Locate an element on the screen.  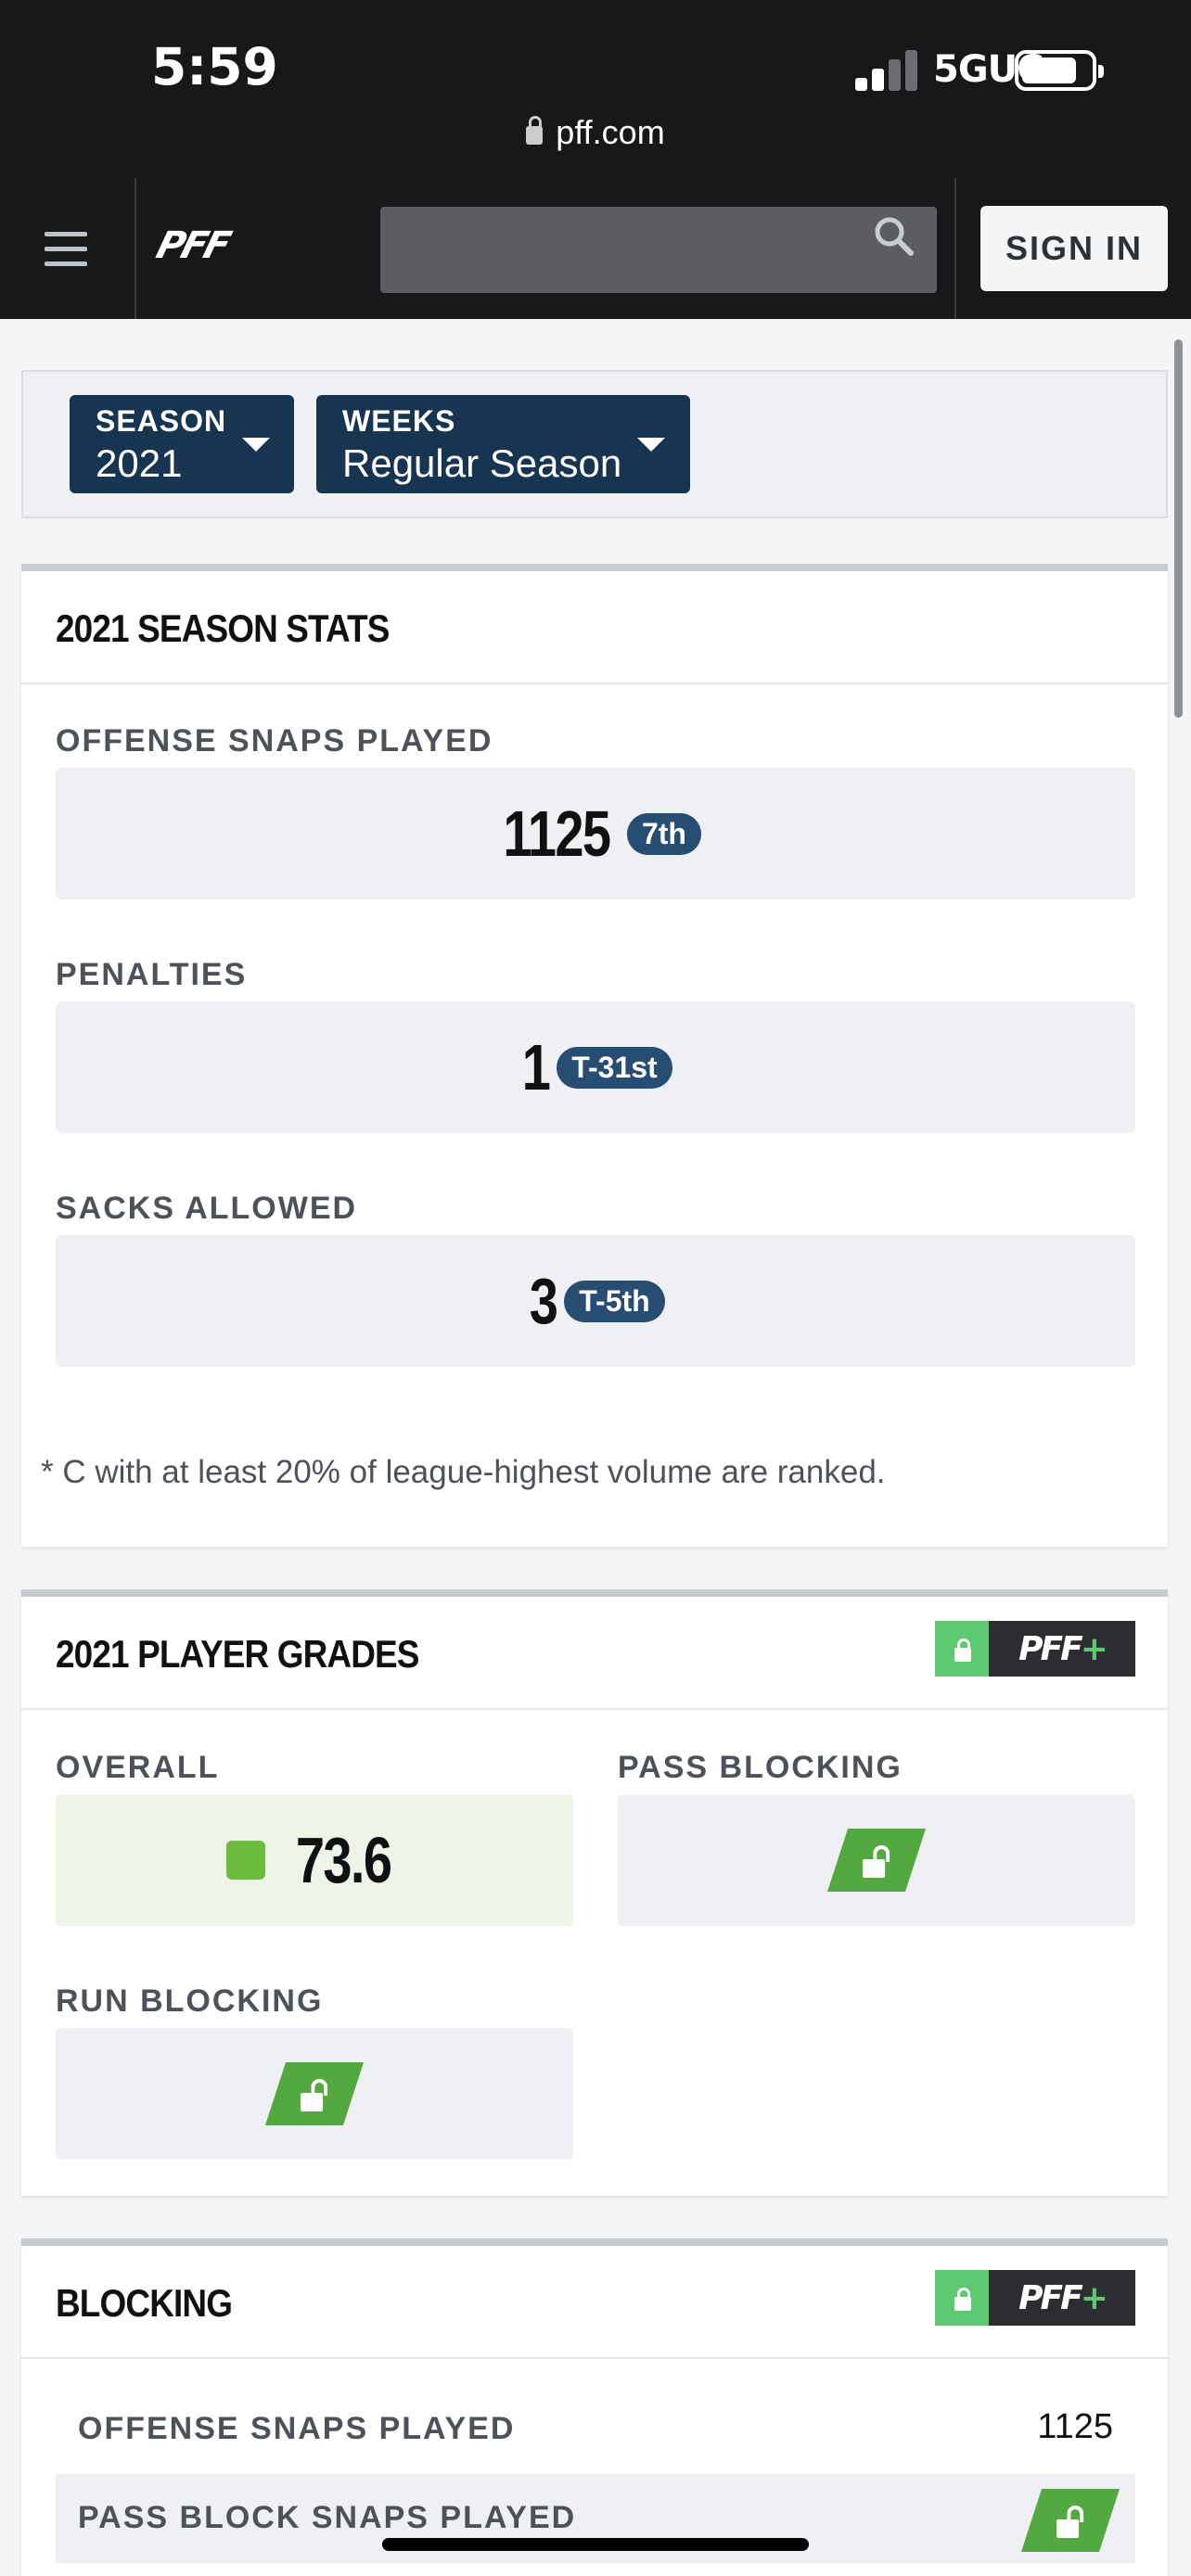
battery-icon is located at coordinates (1059, 71).